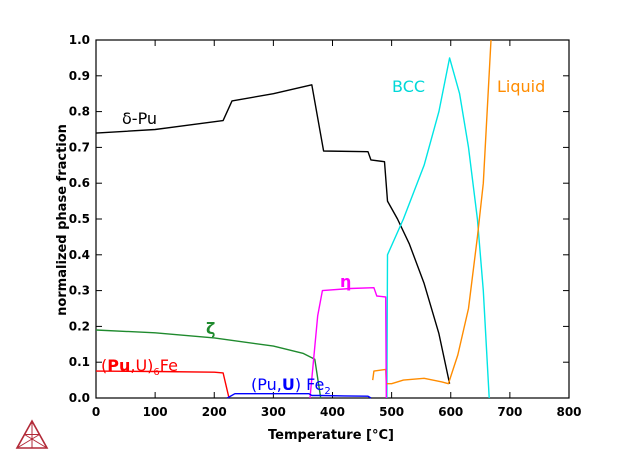  I want to click on series-label-delta-pu: δ-Pu, so click(139, 118).